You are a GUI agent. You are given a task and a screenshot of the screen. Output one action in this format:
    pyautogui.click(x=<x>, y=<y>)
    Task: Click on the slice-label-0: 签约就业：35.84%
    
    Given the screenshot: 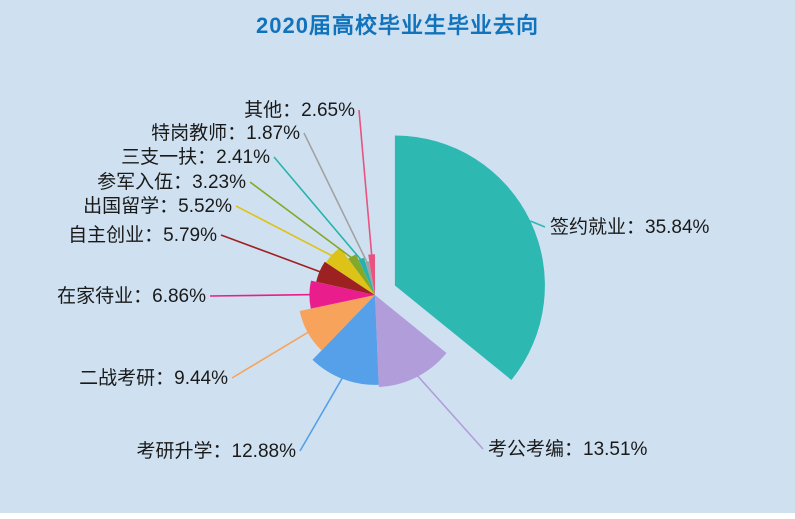 What is the action you would take?
    pyautogui.click(x=630, y=227)
    